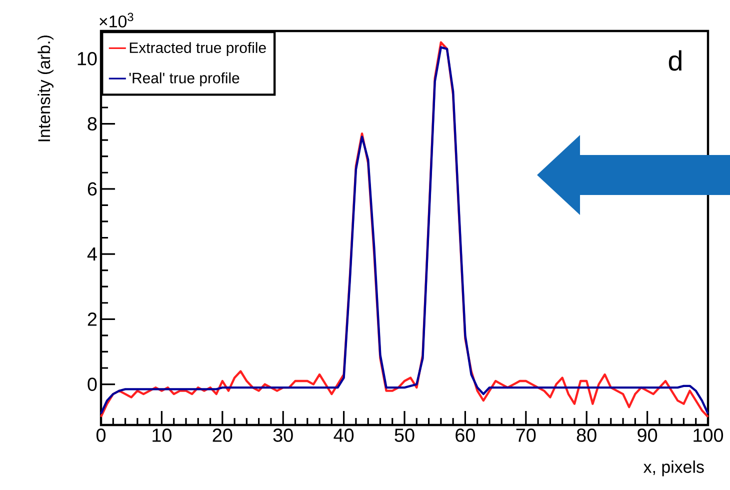 Image resolution: width=730 pixels, height=490 pixels. Describe the element at coordinates (46, 89) in the screenshot. I see `y-axis-title: Intensity (arb.)` at that location.